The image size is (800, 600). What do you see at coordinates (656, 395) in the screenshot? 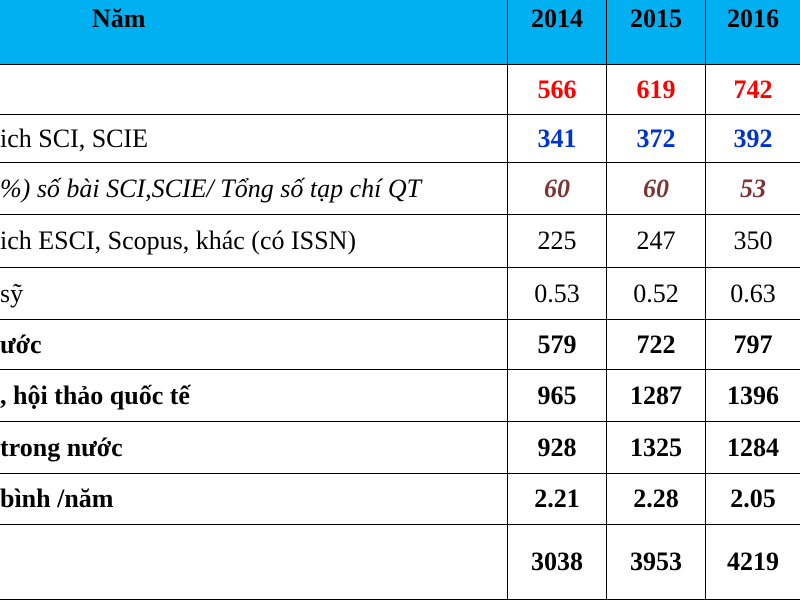
I see `cell-value: 1287` at bounding box center [656, 395].